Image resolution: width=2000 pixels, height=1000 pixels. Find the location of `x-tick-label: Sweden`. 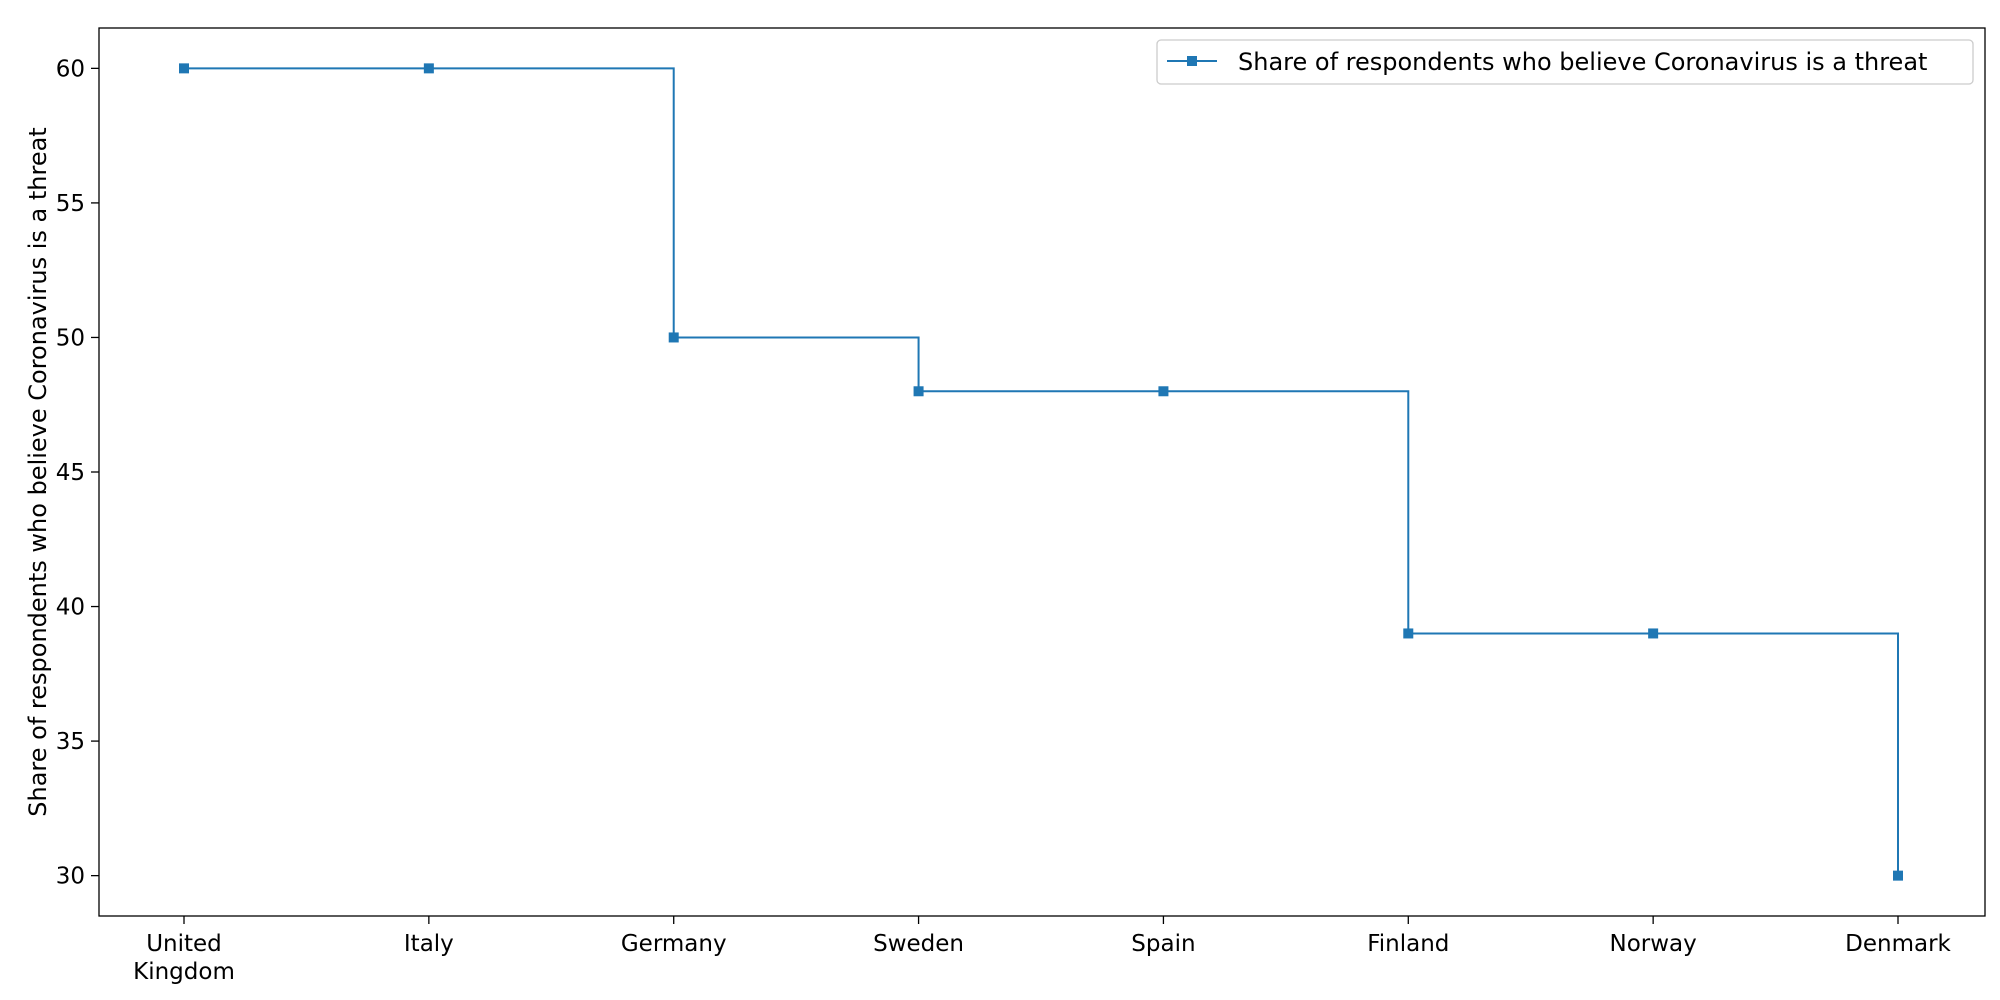

x-tick-label: Sweden is located at coordinates (918, 944).